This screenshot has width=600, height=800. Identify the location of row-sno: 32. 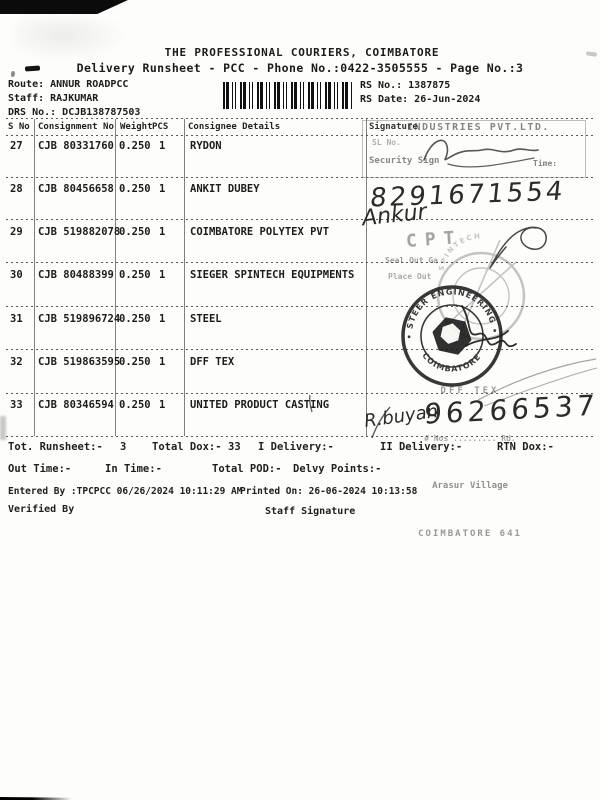
(16, 362).